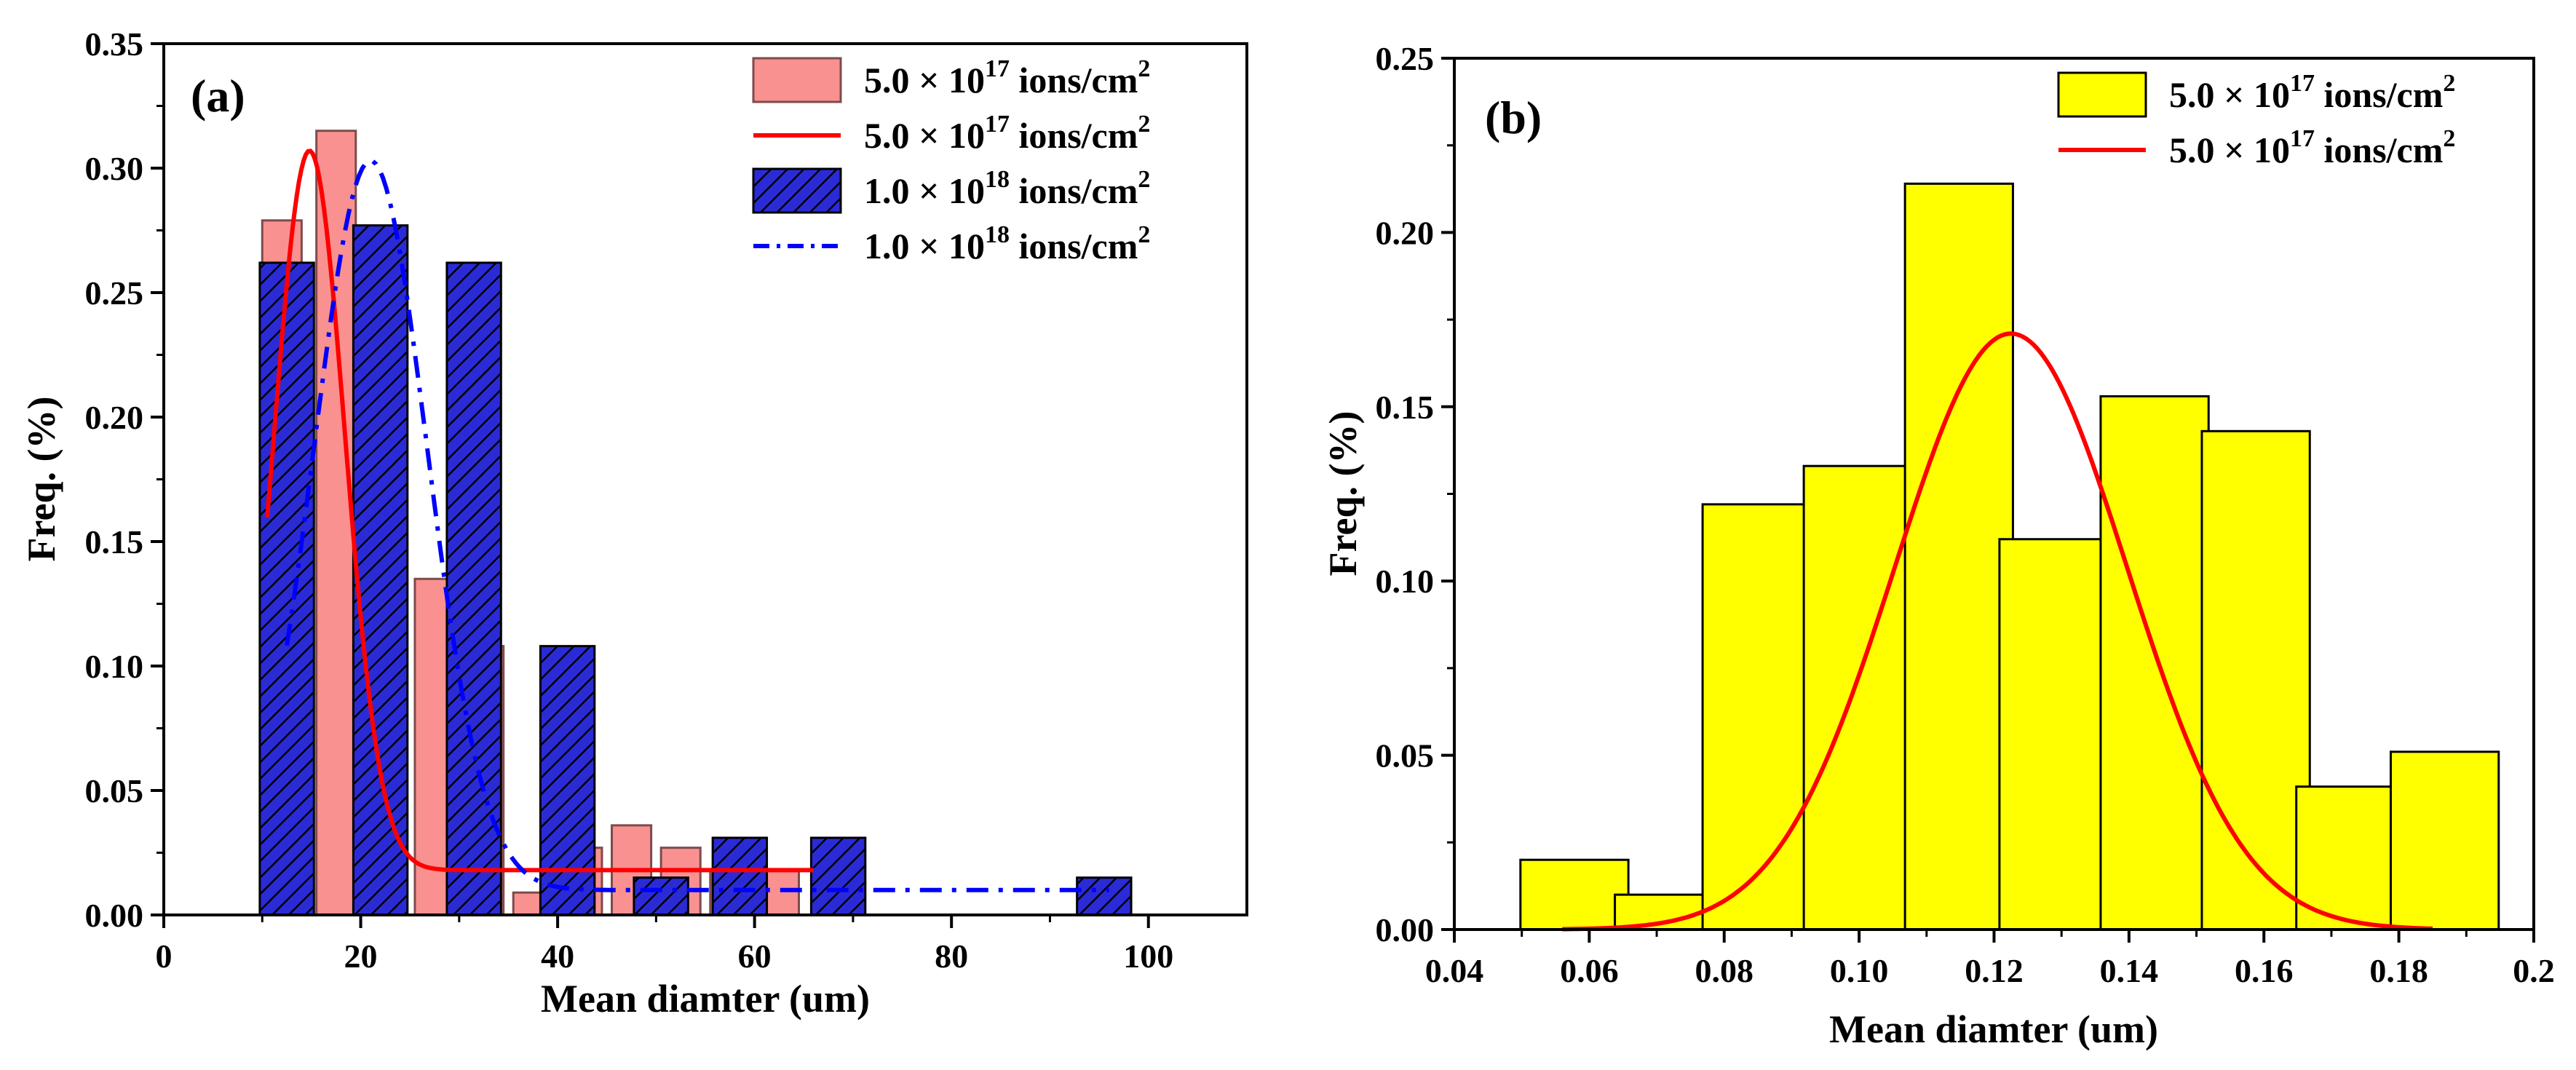 The height and width of the screenshot is (1070, 2576). What do you see at coordinates (114, 293) in the screenshot?
I see `y-tick-label-a-5: 0.25` at bounding box center [114, 293].